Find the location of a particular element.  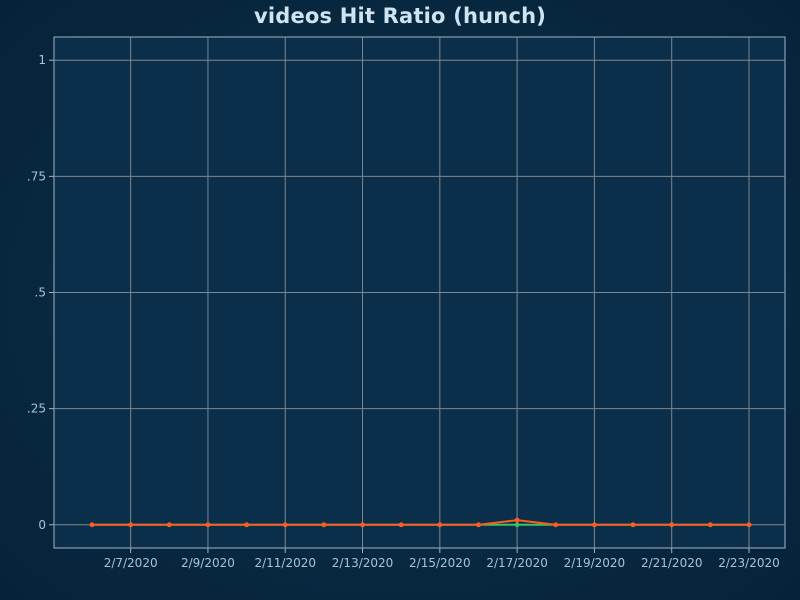

x-tick-label: 2/17/2020 is located at coordinates (517, 563).